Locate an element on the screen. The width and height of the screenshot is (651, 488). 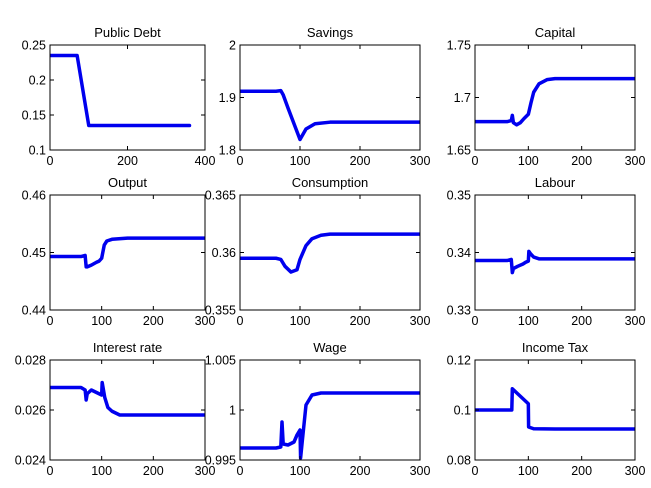
chart-title-savings: Savings is located at coordinates (330, 32).